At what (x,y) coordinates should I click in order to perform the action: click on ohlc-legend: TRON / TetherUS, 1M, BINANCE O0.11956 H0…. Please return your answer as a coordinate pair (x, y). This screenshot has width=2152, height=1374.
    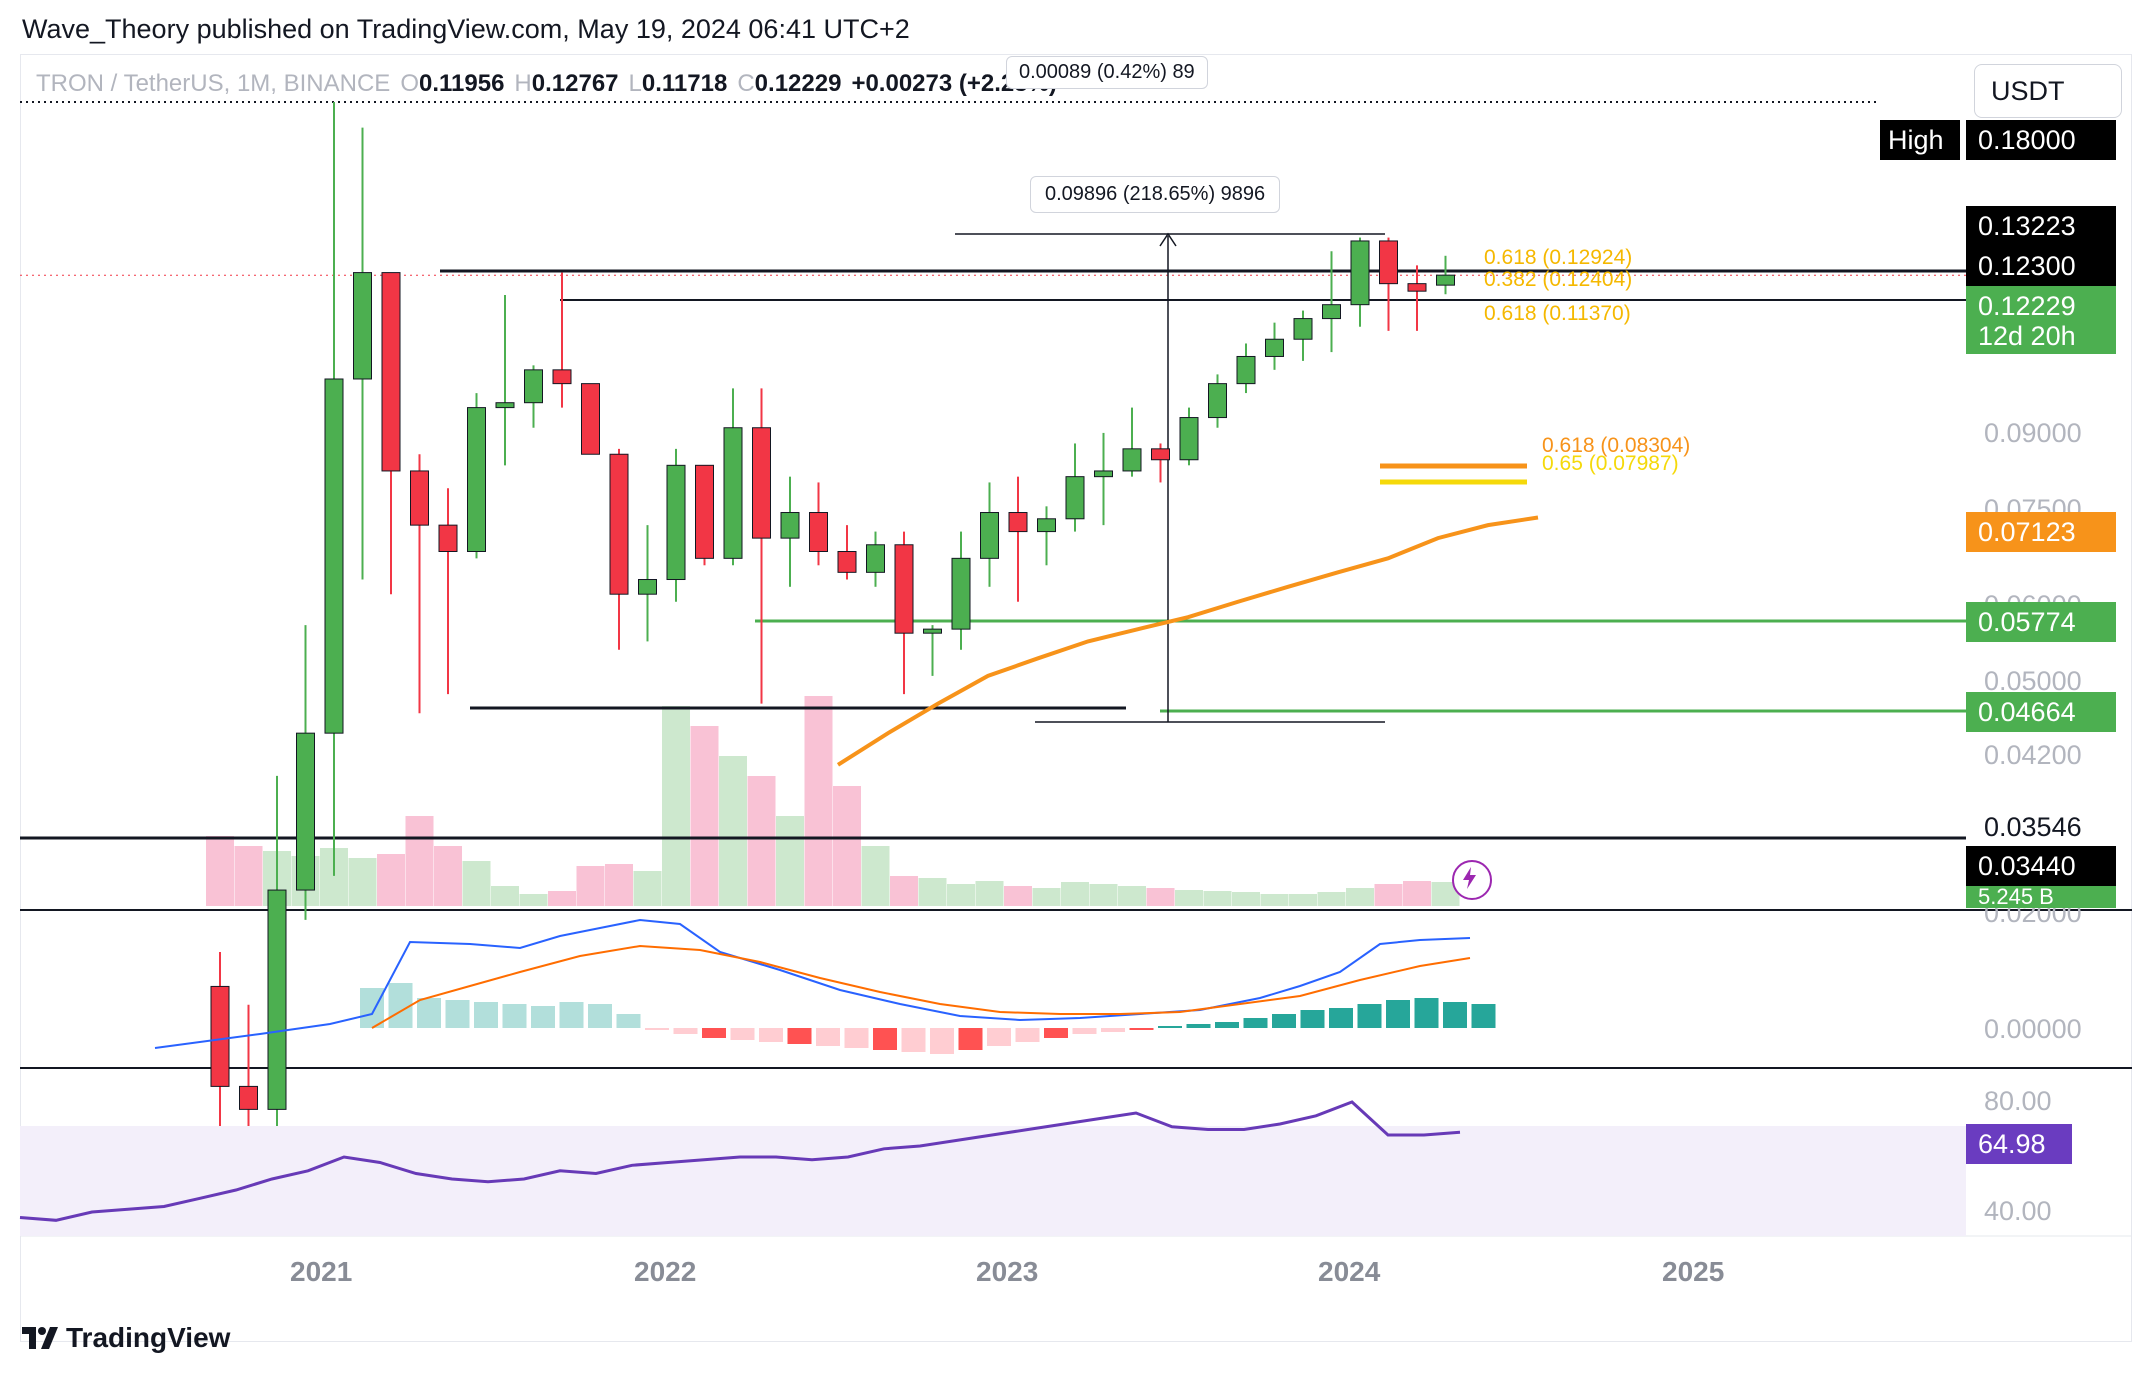
    Looking at the image, I should click on (546, 84).